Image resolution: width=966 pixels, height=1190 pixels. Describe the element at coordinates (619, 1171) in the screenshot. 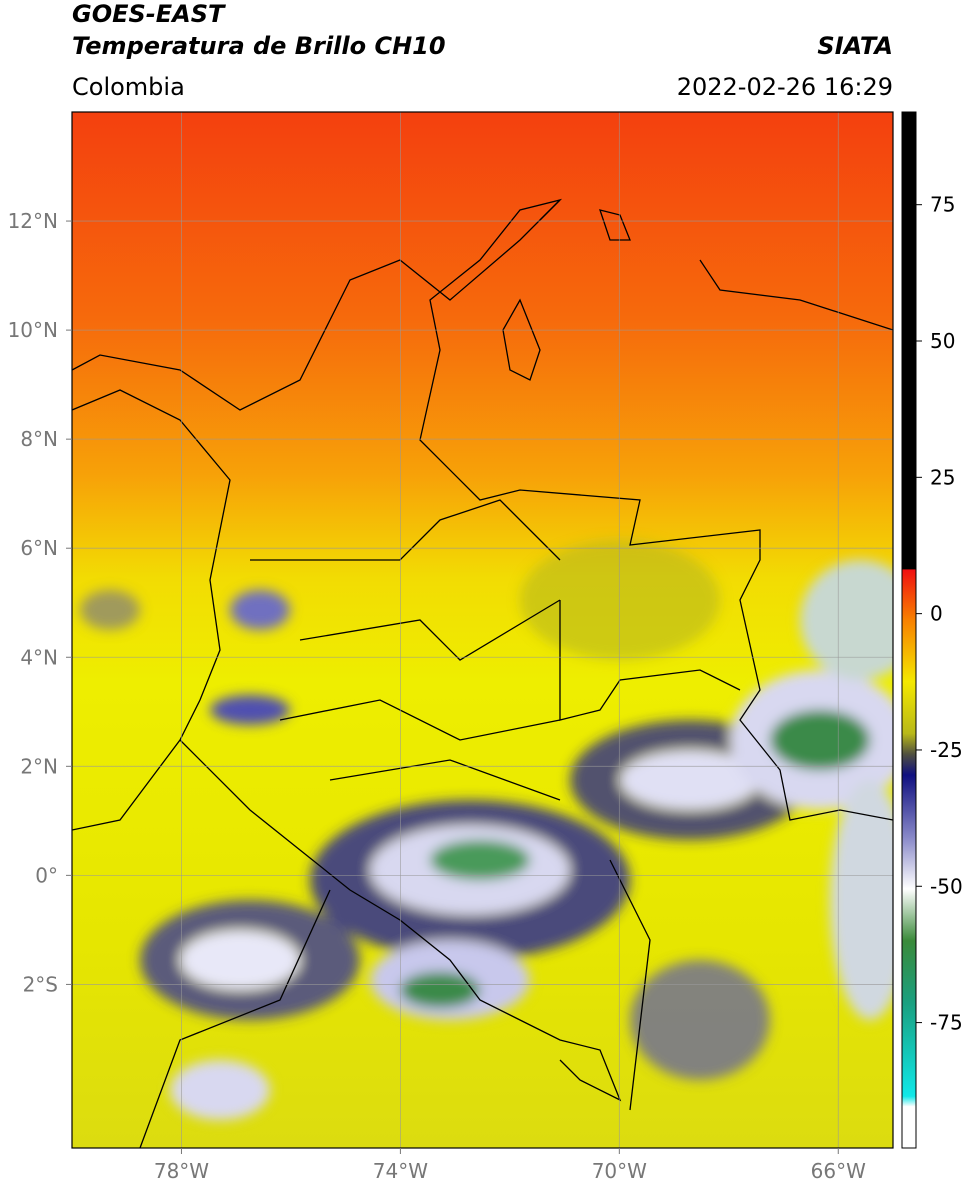

I see `x-tick-label: 70°W` at that location.